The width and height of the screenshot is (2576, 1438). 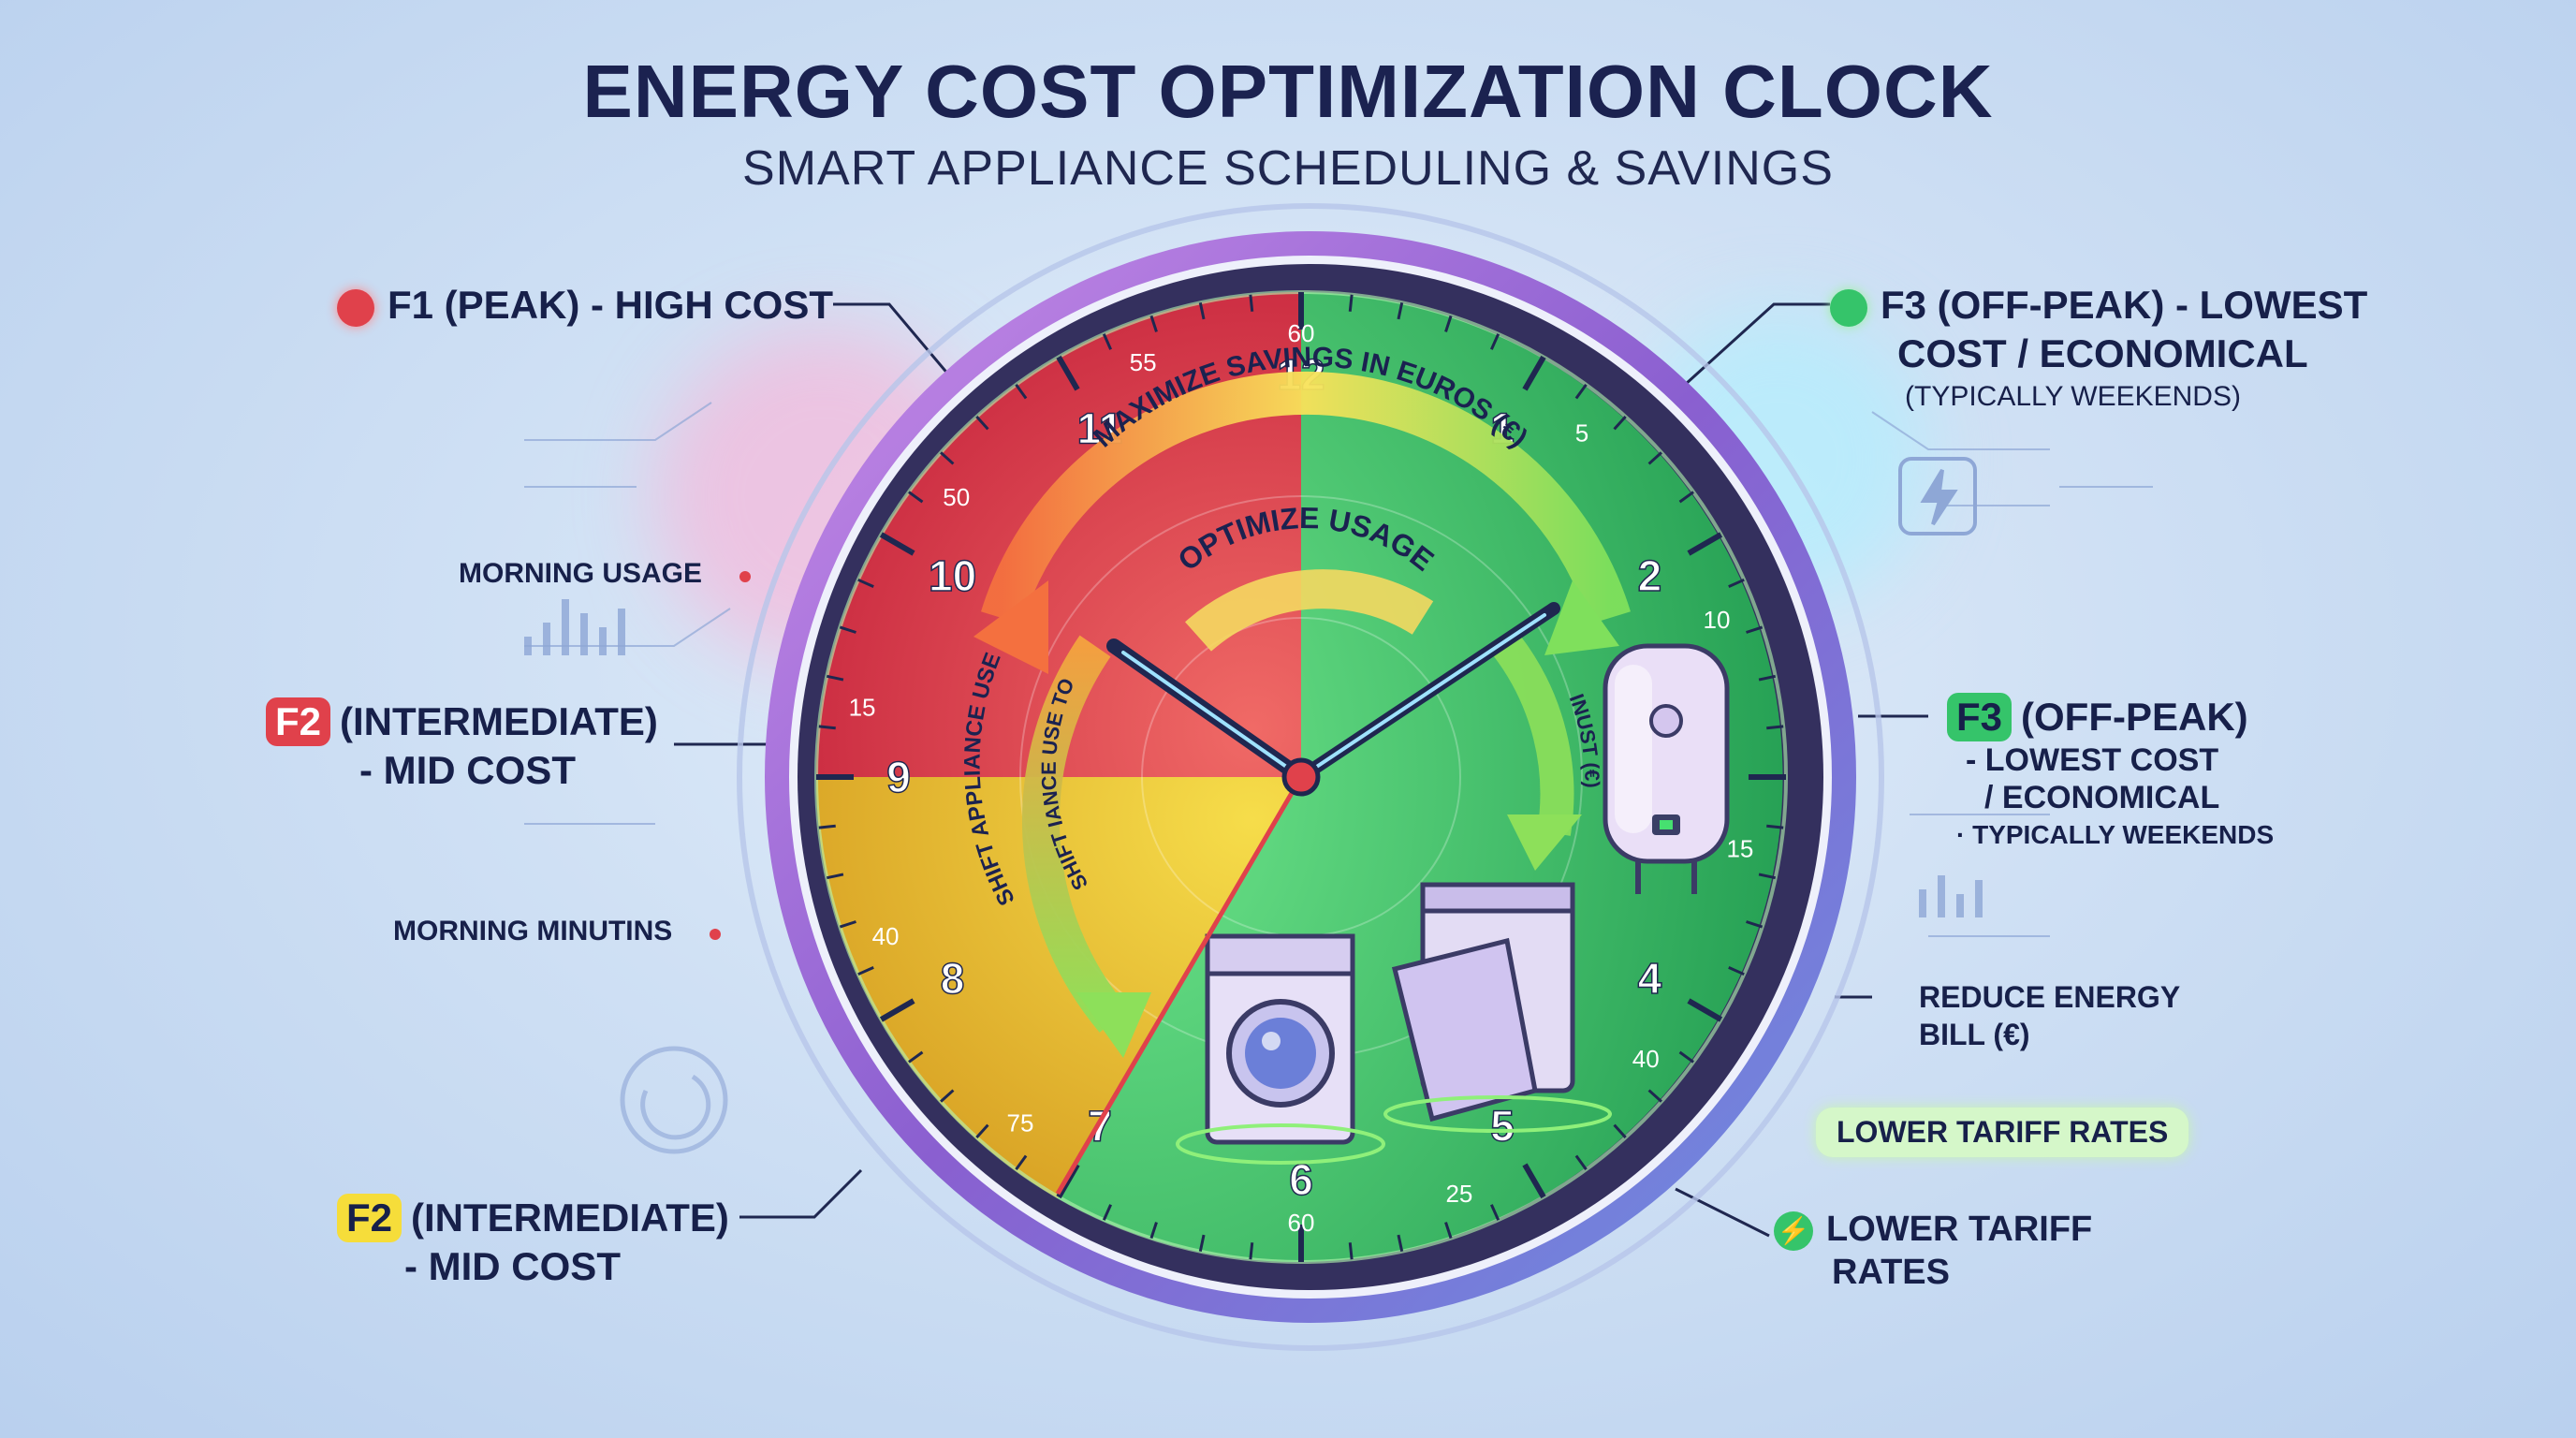 I want to click on label-morning-minutins: MORNING MINUTINS, so click(x=557, y=931).